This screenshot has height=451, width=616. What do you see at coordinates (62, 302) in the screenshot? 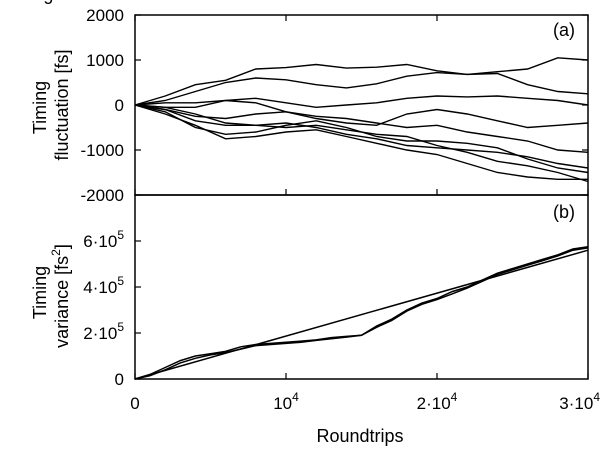
I see `panel-b-ylabel-line2: variance [fs` at bounding box center [62, 302].